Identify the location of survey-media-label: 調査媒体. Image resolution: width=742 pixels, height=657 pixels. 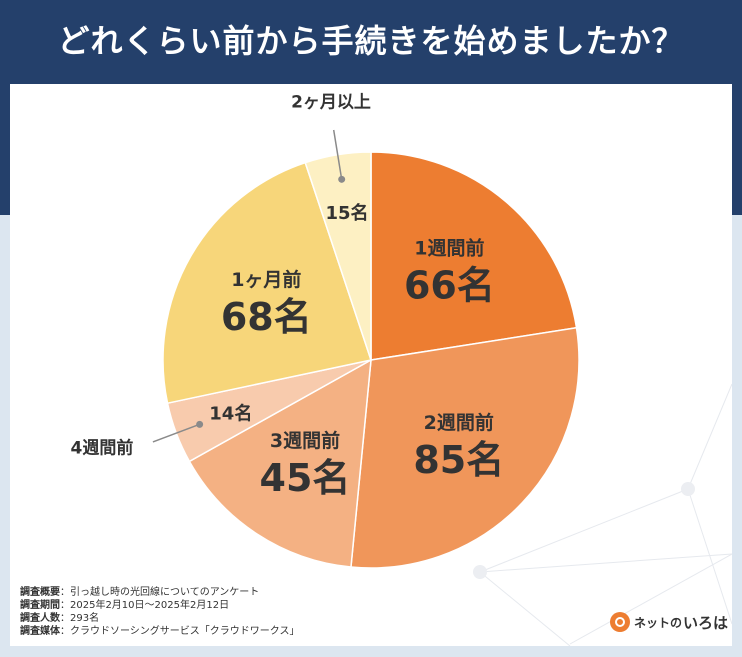
(40, 631).